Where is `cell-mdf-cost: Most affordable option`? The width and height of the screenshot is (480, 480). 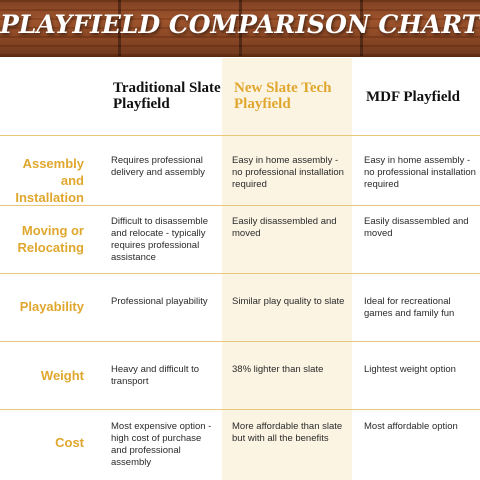 cell-mdf-cost: Most affordable option is located at coordinates (411, 426).